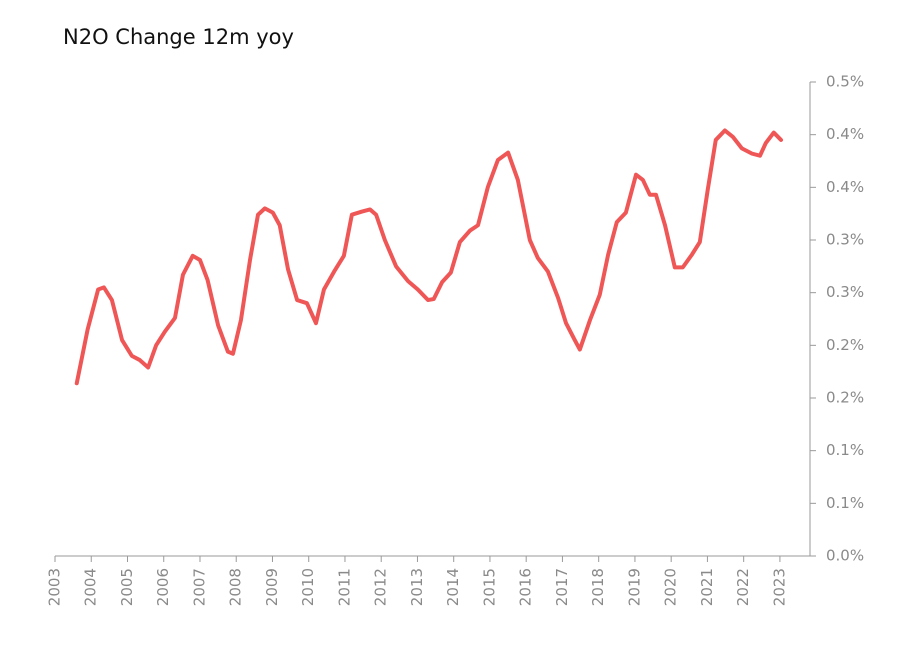  Describe the element at coordinates (671, 587) in the screenshot. I see `x-tick-label: 2020` at that location.